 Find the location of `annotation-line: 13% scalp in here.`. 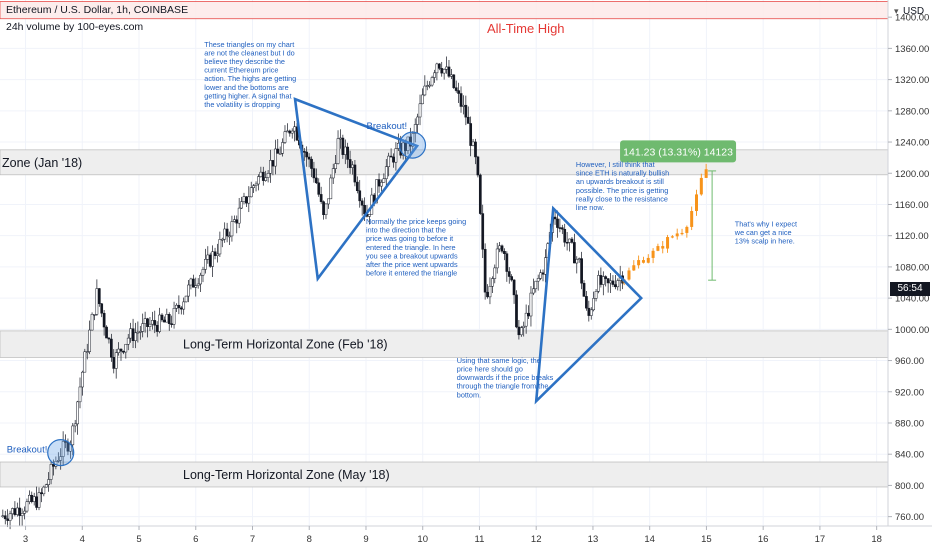

annotation-line: 13% scalp in here. is located at coordinates (765, 241).